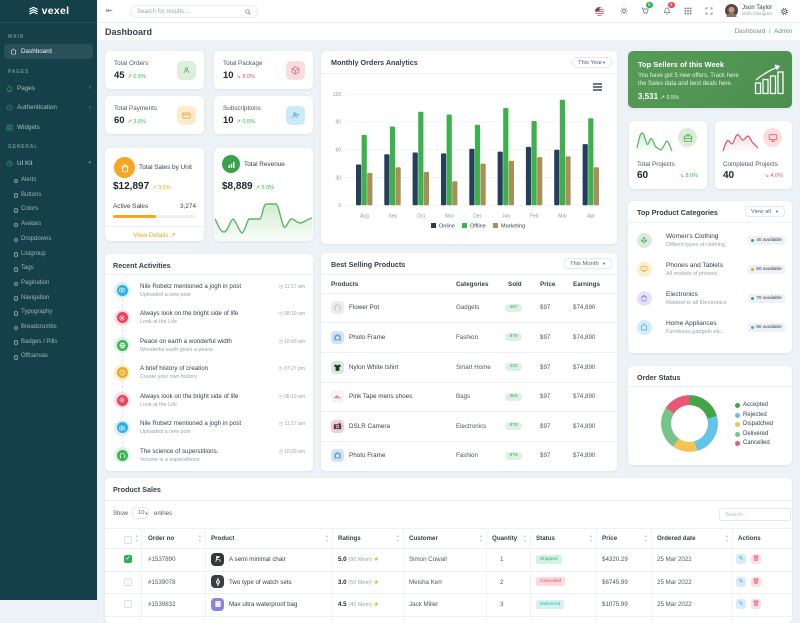  Describe the element at coordinates (513, 227) in the screenshot. I see `svg-text: Marketing` at that location.